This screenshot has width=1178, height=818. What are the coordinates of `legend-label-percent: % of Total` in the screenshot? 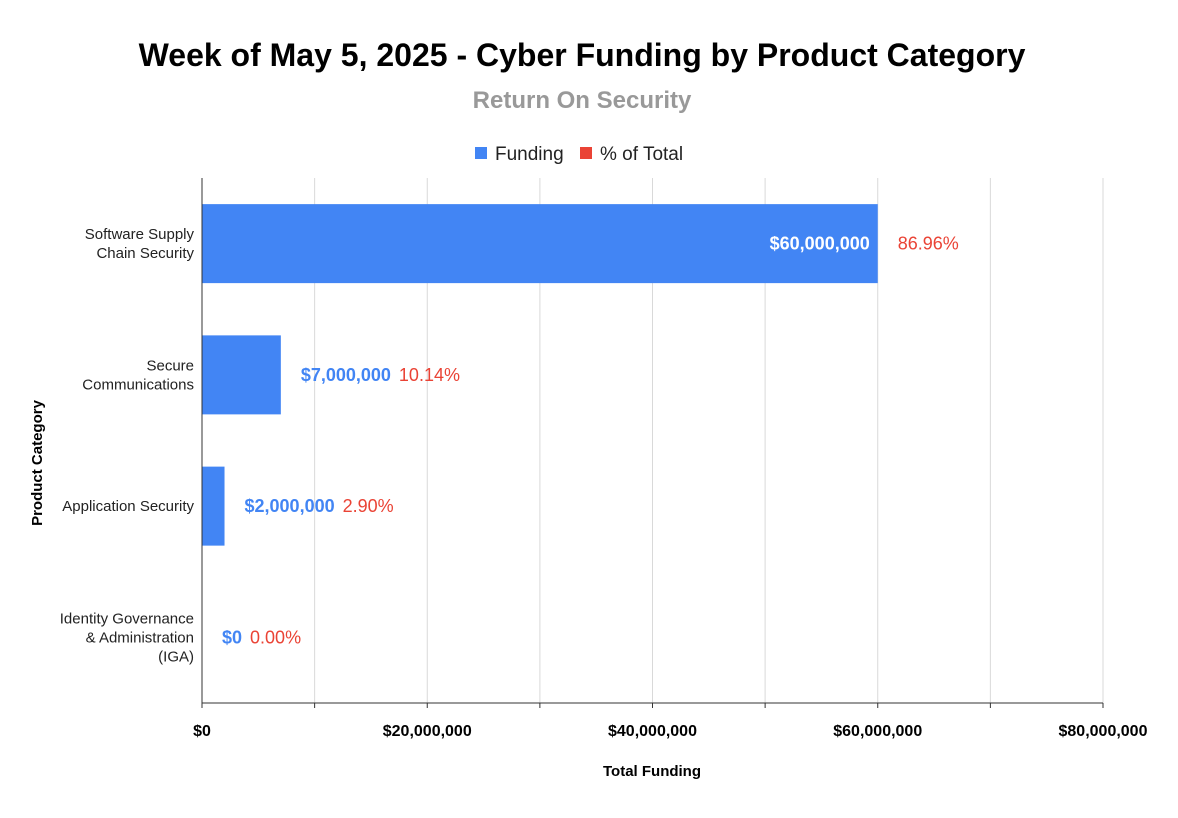 It's located at (641, 154).